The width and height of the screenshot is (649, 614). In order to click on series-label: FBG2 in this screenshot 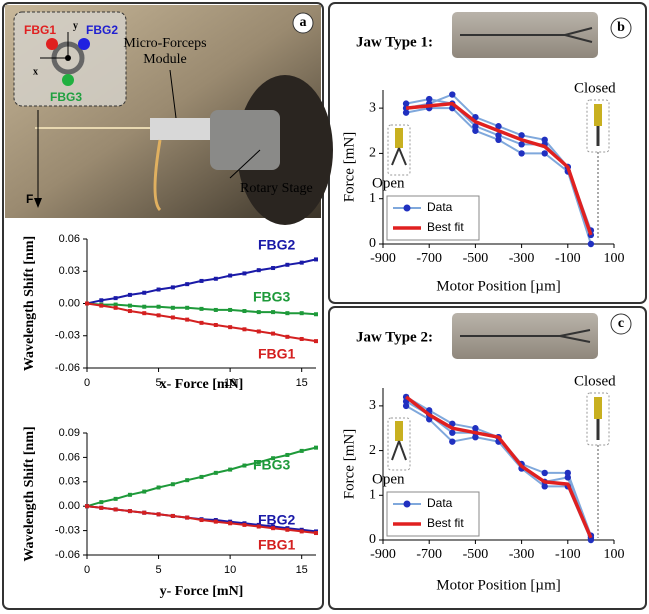, I will do `click(277, 520)`.